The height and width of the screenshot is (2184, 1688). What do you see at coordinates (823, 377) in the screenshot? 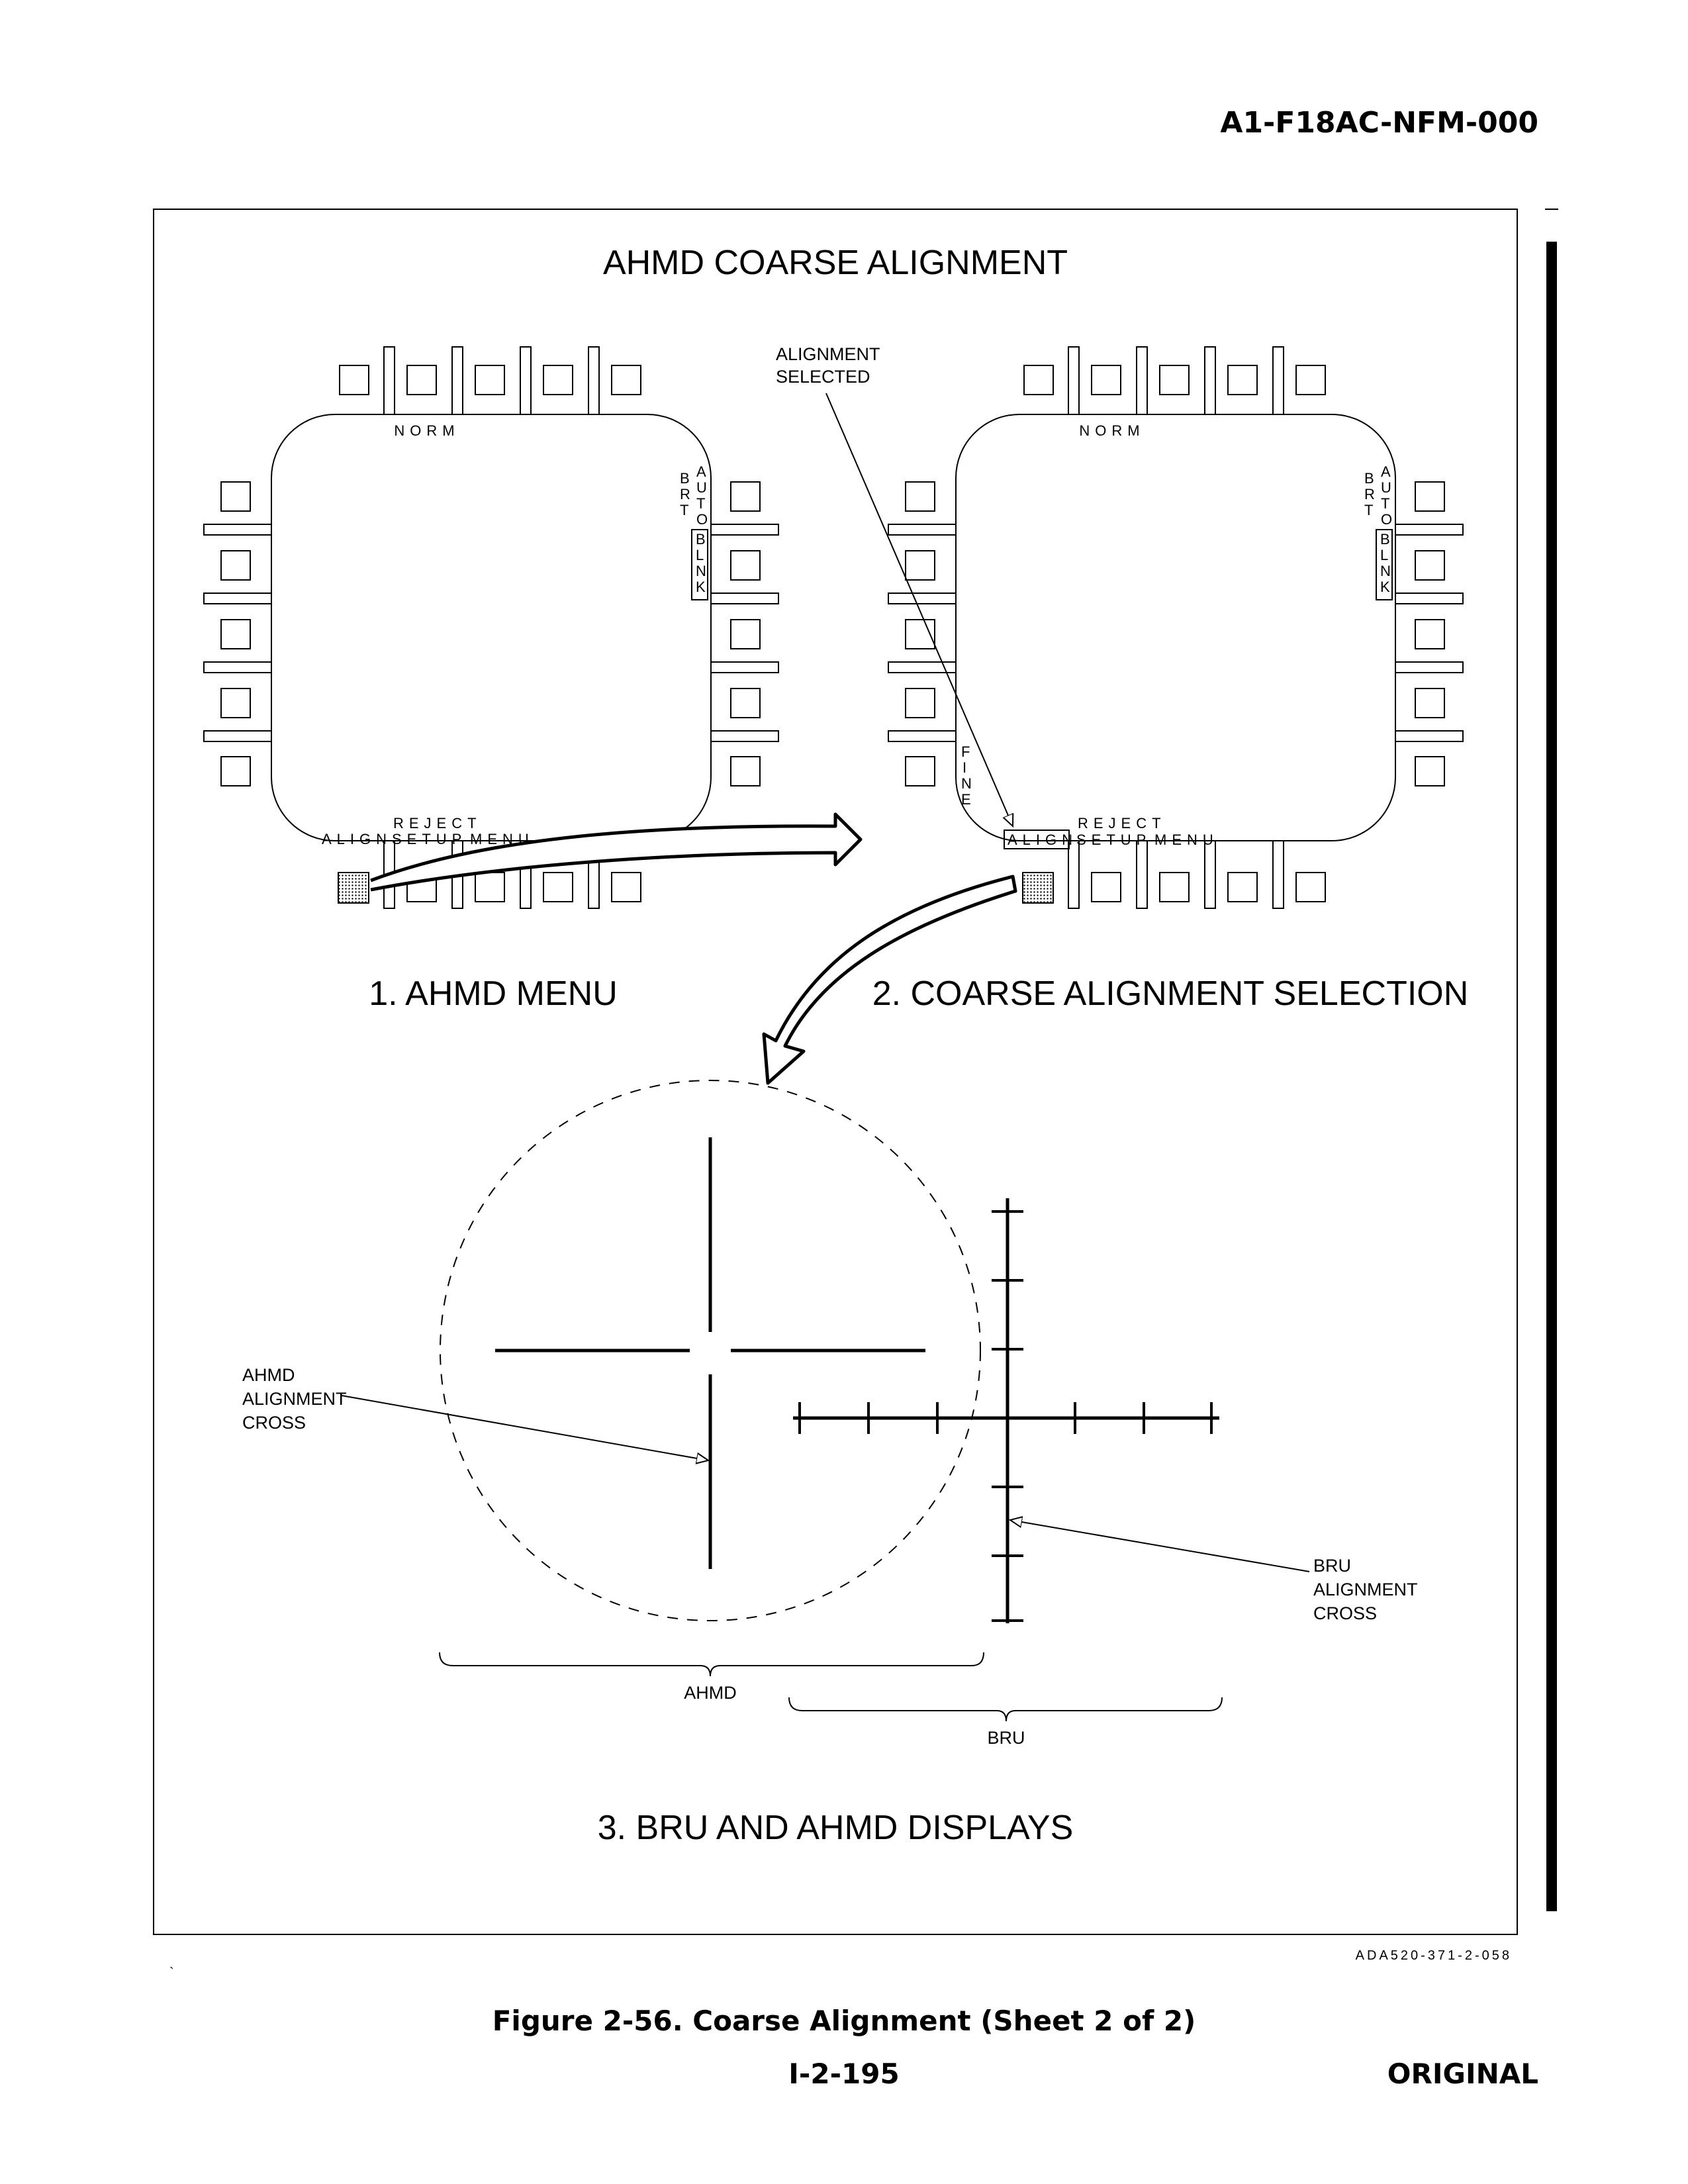
I see `alignment-selected-callout-line2: SELECTED` at bounding box center [823, 377].